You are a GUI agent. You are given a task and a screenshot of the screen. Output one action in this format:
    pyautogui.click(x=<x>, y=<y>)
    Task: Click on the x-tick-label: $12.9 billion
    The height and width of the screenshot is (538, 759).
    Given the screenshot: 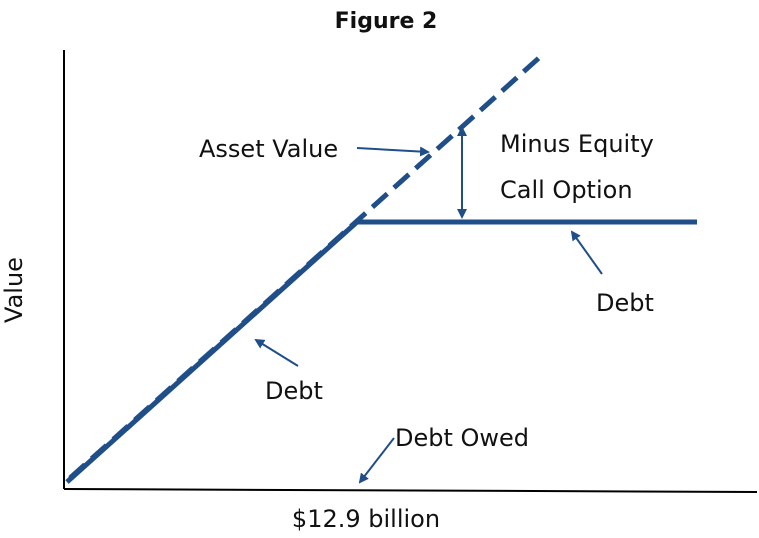 What is the action you would take?
    pyautogui.click(x=366, y=519)
    